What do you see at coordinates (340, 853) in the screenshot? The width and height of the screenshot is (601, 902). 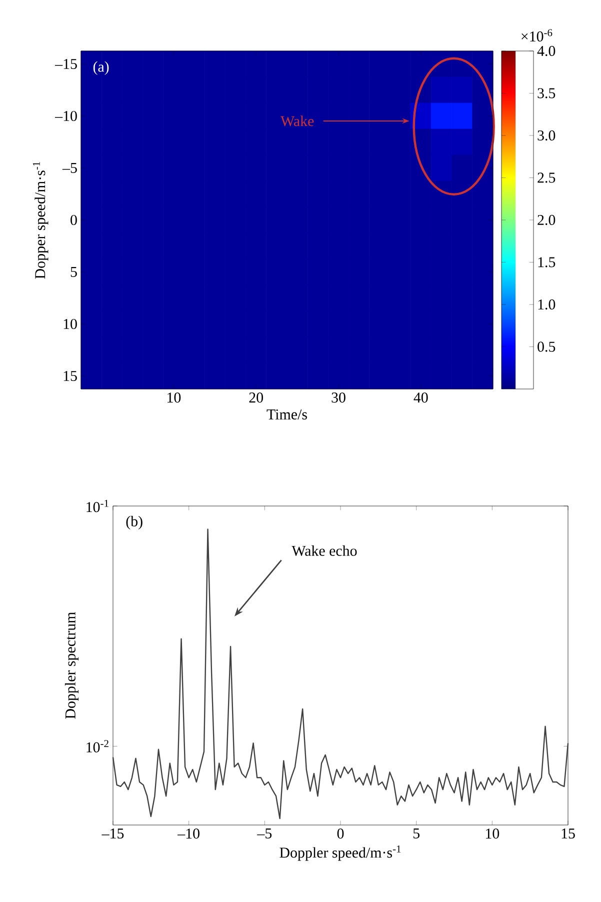 I see `x-axis-title: Doppler speed/m·s$^{-1}$` at bounding box center [340, 853].